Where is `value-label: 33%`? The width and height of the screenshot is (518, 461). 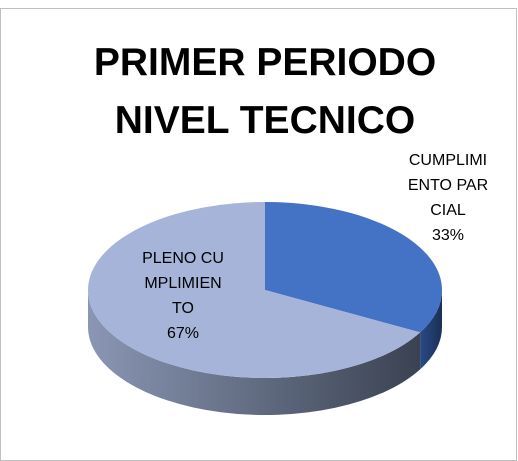 value-label: 33% is located at coordinates (448, 235).